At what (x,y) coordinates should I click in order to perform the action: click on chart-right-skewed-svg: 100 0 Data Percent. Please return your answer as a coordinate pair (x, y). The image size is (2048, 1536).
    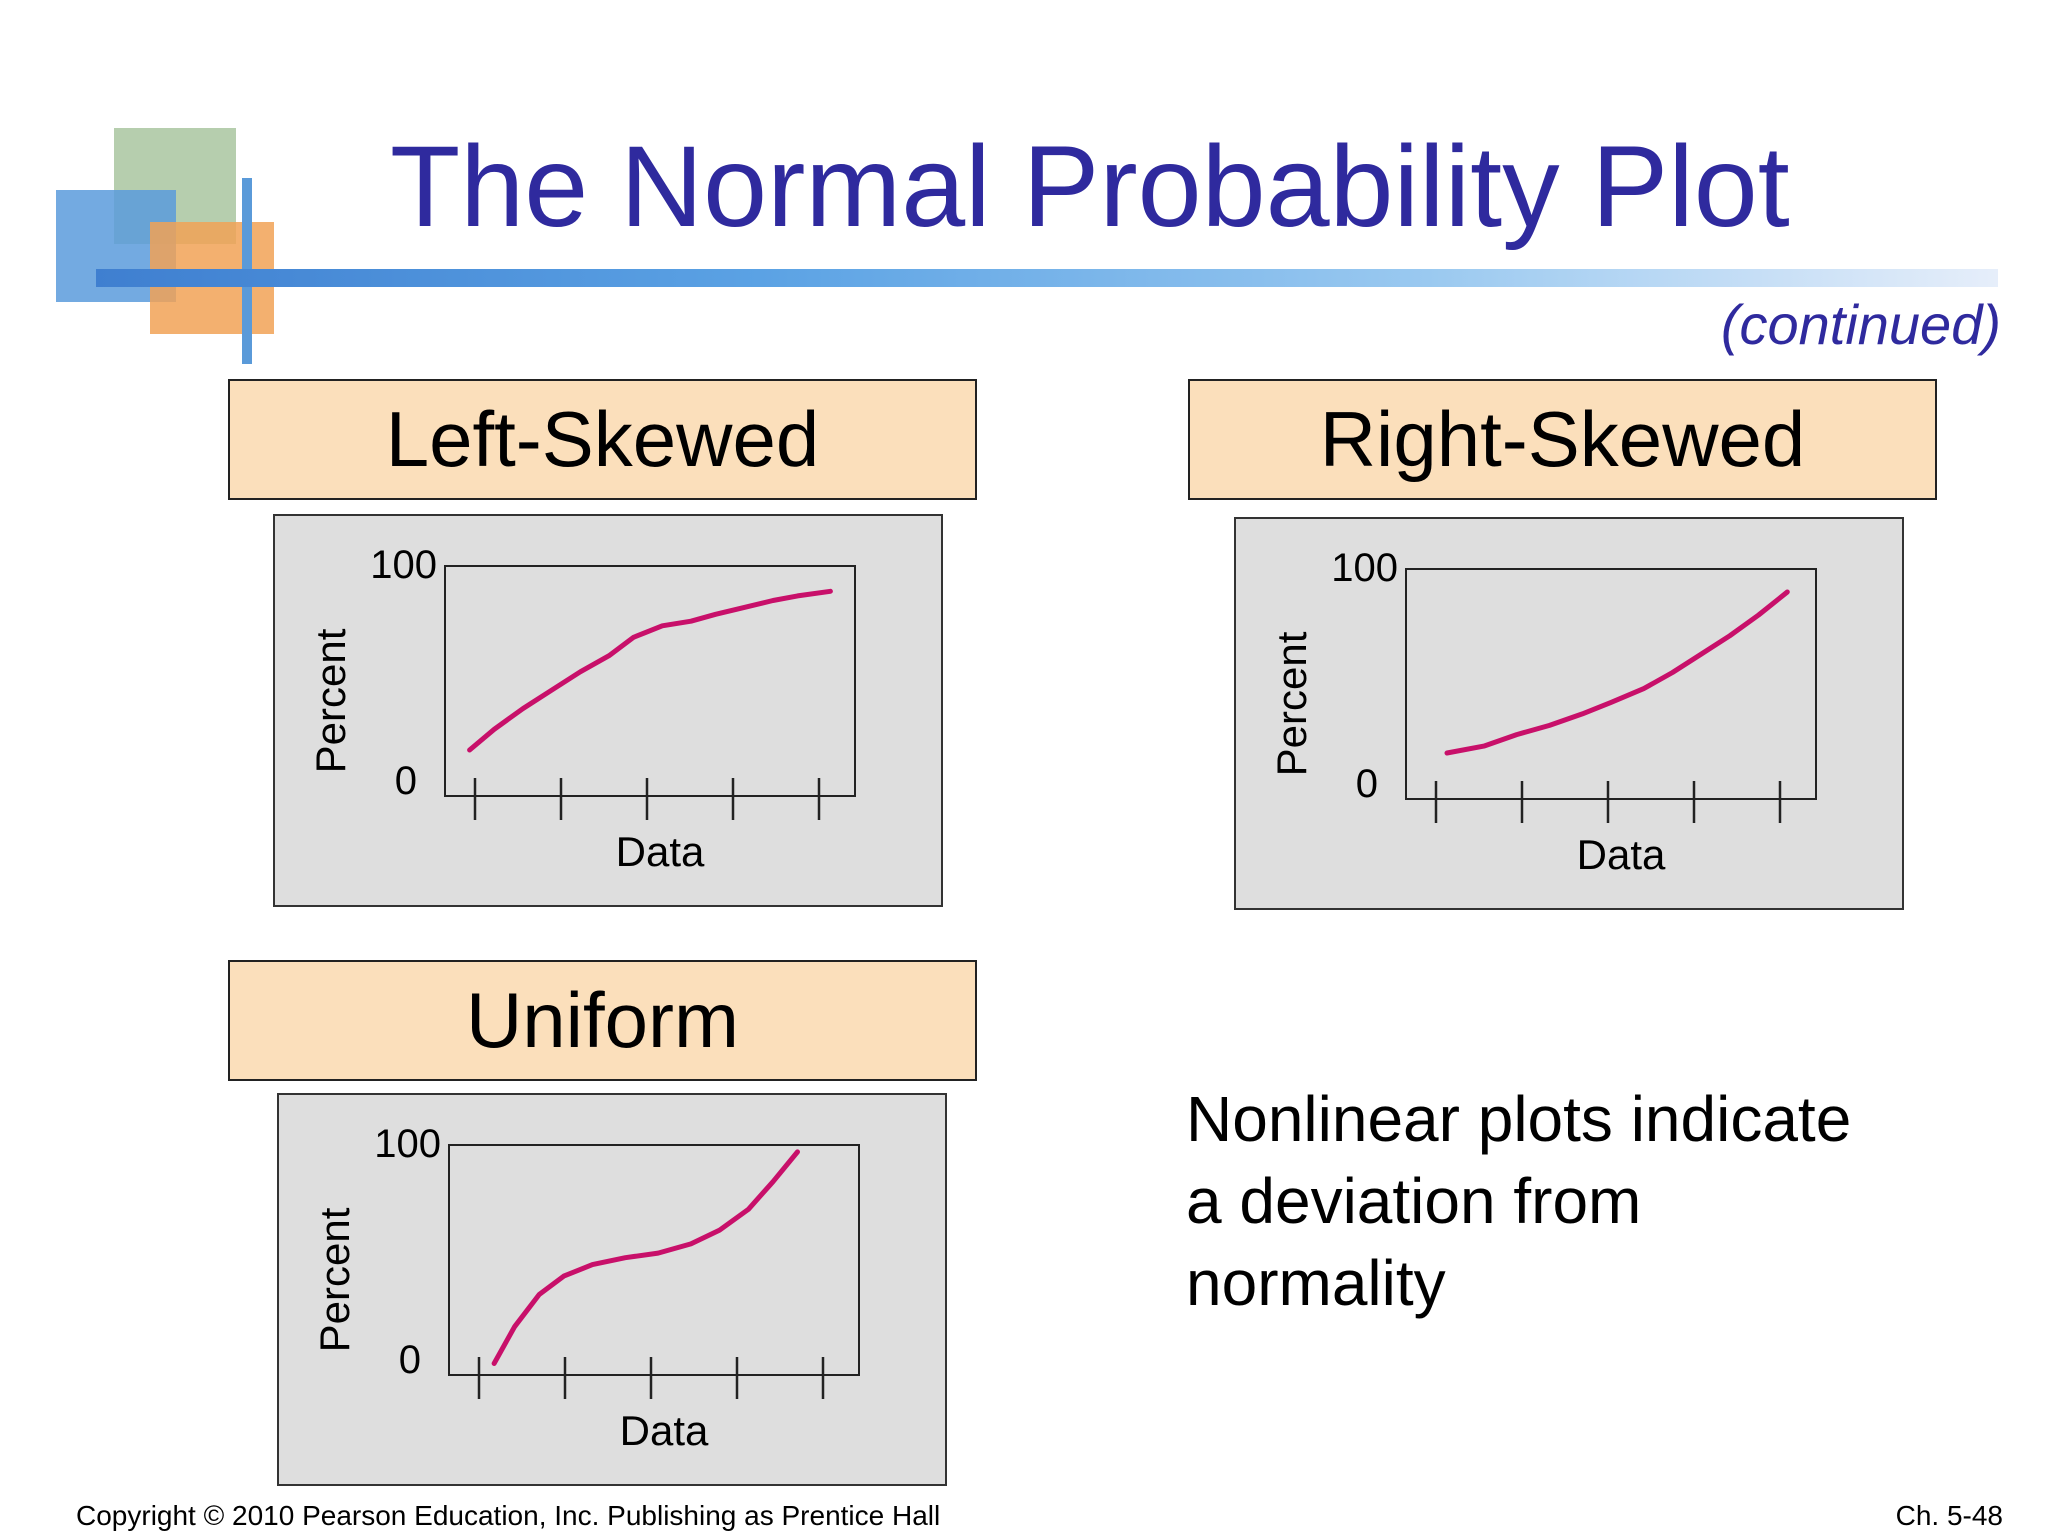
    Looking at the image, I should click on (1542, 712).